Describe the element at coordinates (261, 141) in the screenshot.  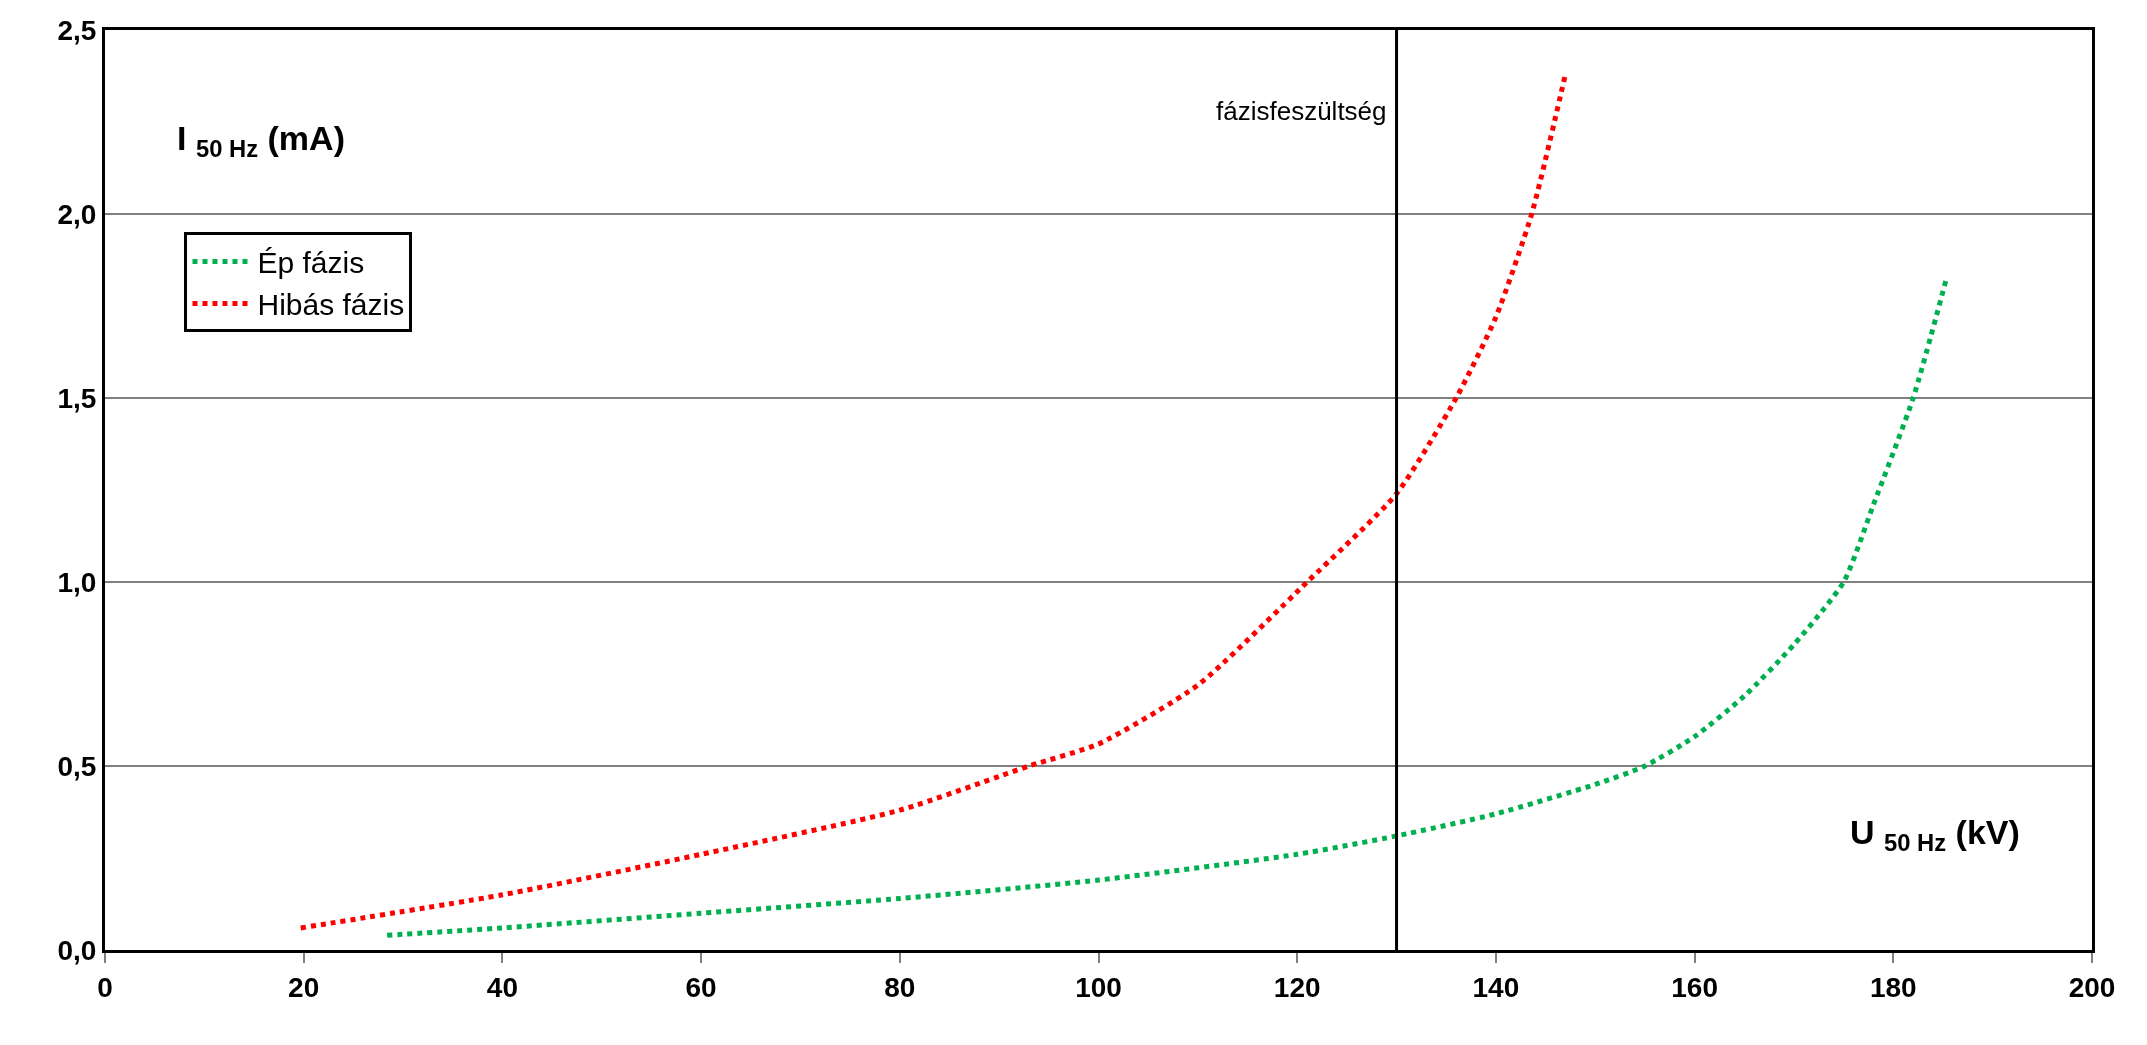
I see `y-axis-title: I $_{50 Hz}$ (mA)` at that location.